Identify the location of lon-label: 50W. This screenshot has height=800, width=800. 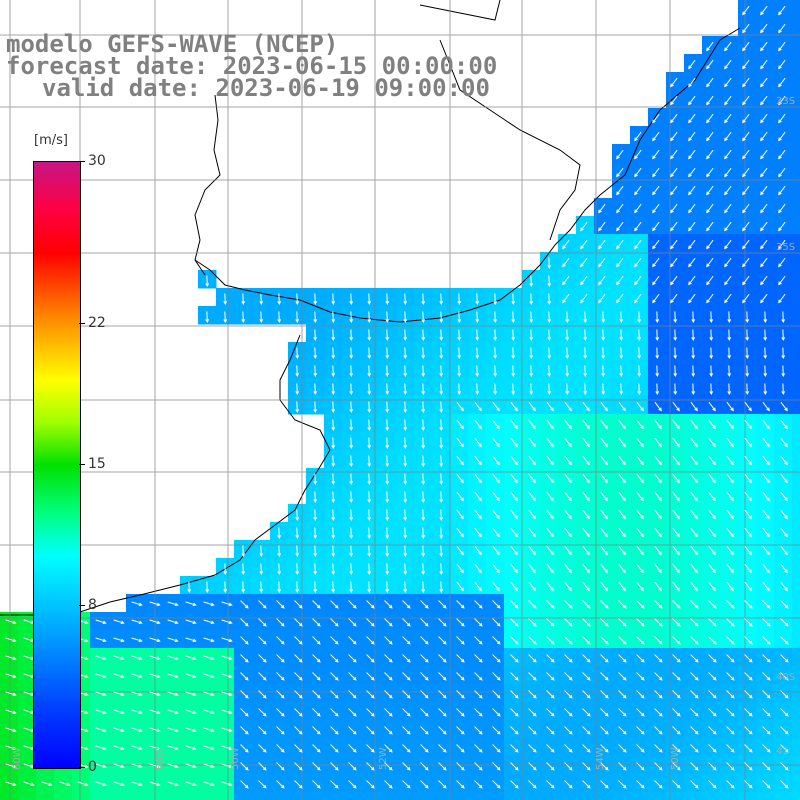
(675, 758).